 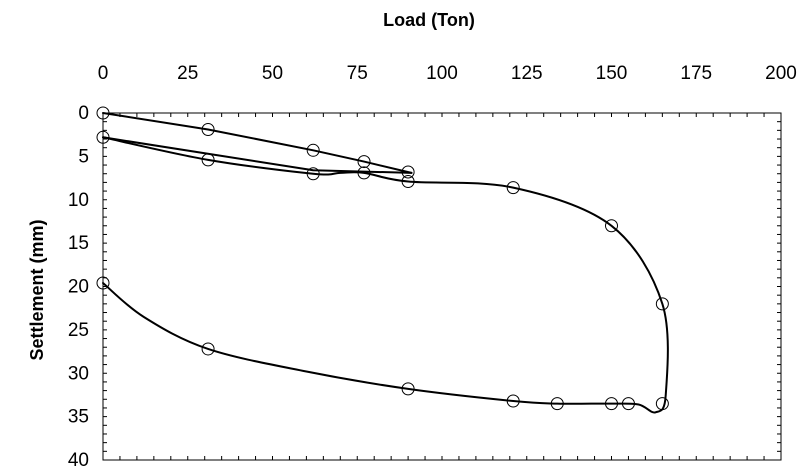 What do you see at coordinates (612, 73) in the screenshot?
I see `x-tick-label: 150` at bounding box center [612, 73].